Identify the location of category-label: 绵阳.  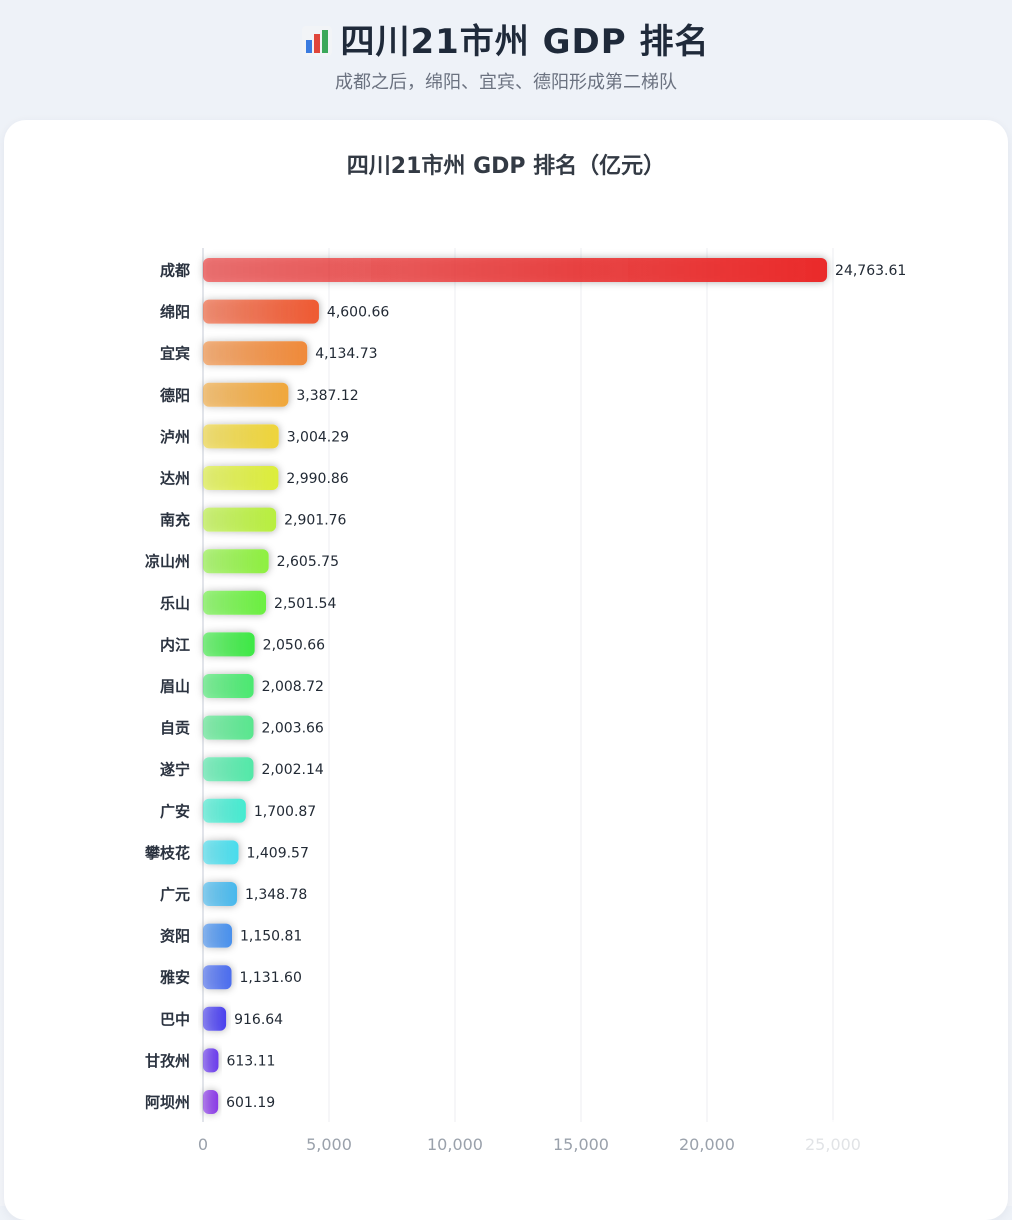
(175, 312).